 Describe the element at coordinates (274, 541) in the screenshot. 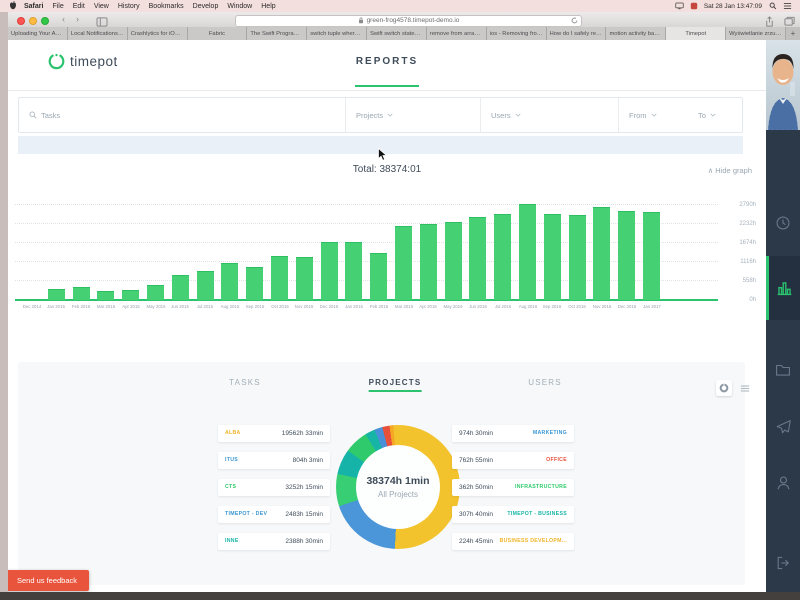

I see `project-chip: INNE 2388h 30min` at that location.